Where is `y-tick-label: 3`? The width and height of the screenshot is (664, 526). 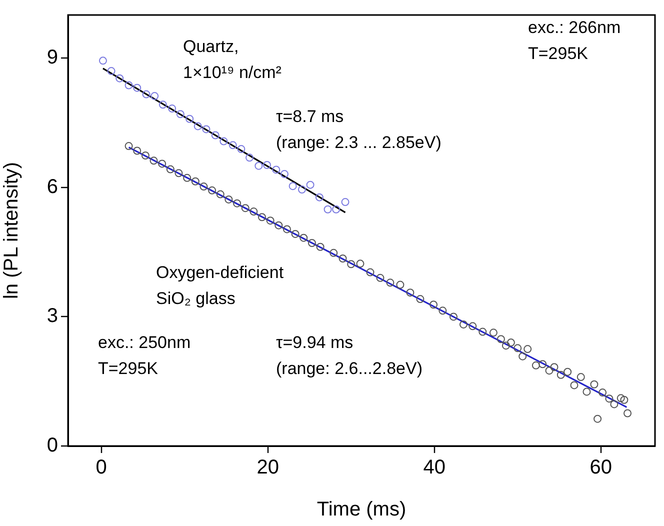
y-tick-label: 3 is located at coordinates (52, 316).